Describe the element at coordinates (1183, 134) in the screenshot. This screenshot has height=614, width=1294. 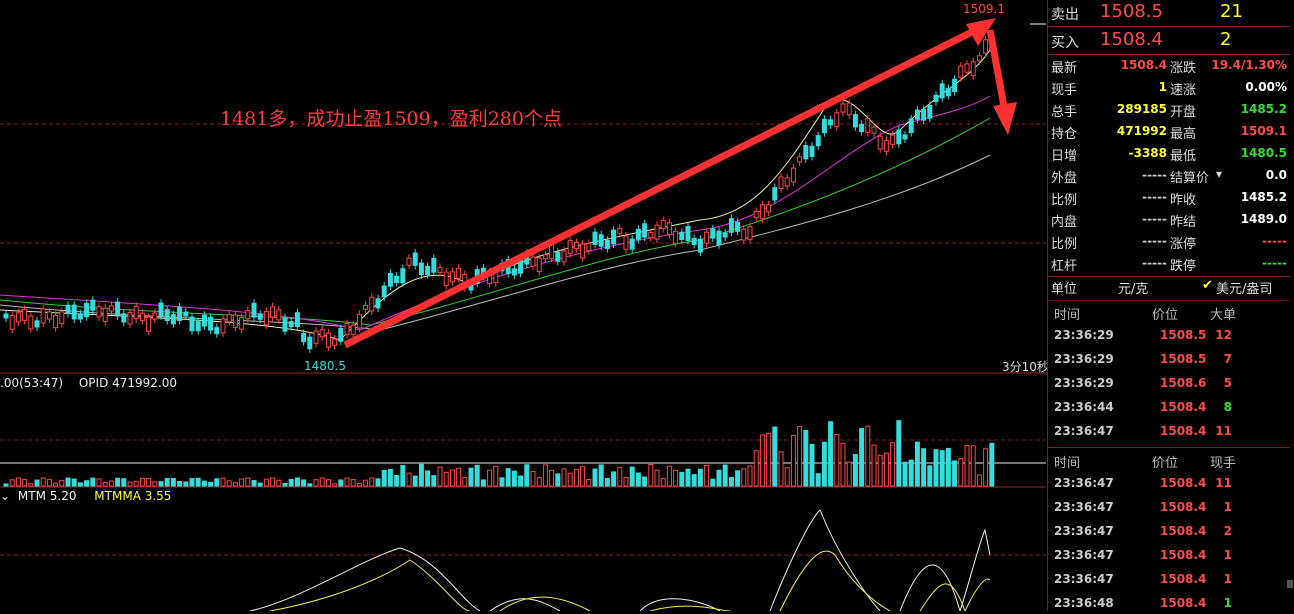
I see `stat-label: 最高` at that location.